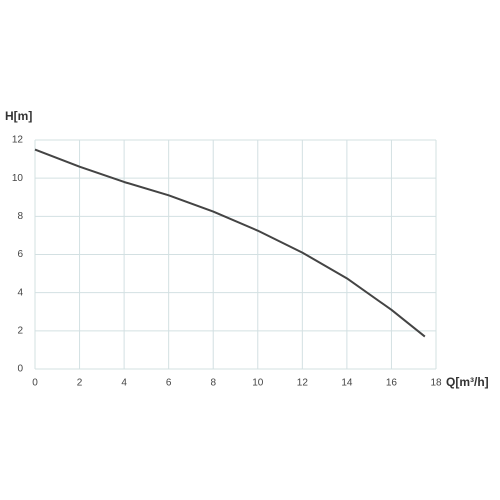 The height and width of the screenshot is (500, 500). I want to click on x-tick-label: 14, so click(347, 383).